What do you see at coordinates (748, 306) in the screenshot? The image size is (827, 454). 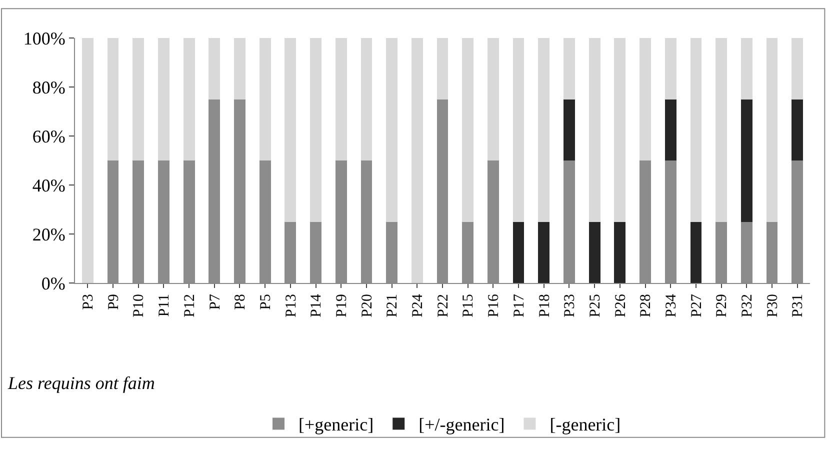 I see `x-tick-label: P32` at bounding box center [748, 306].